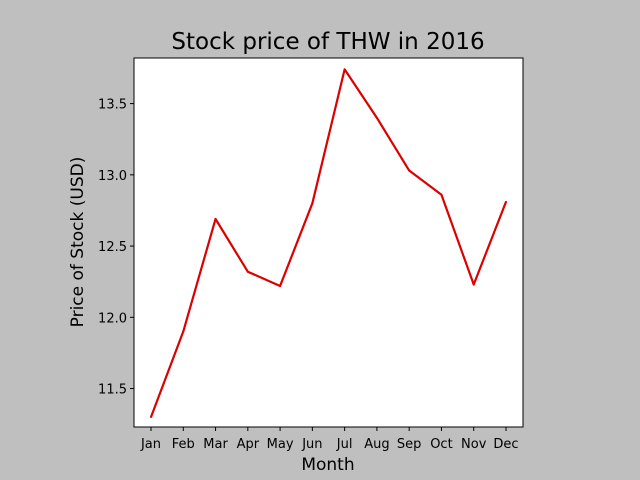 Image resolution: width=640 pixels, height=480 pixels. Describe the element at coordinates (248, 444) in the screenshot. I see `x-tick-label: Apr` at that location.